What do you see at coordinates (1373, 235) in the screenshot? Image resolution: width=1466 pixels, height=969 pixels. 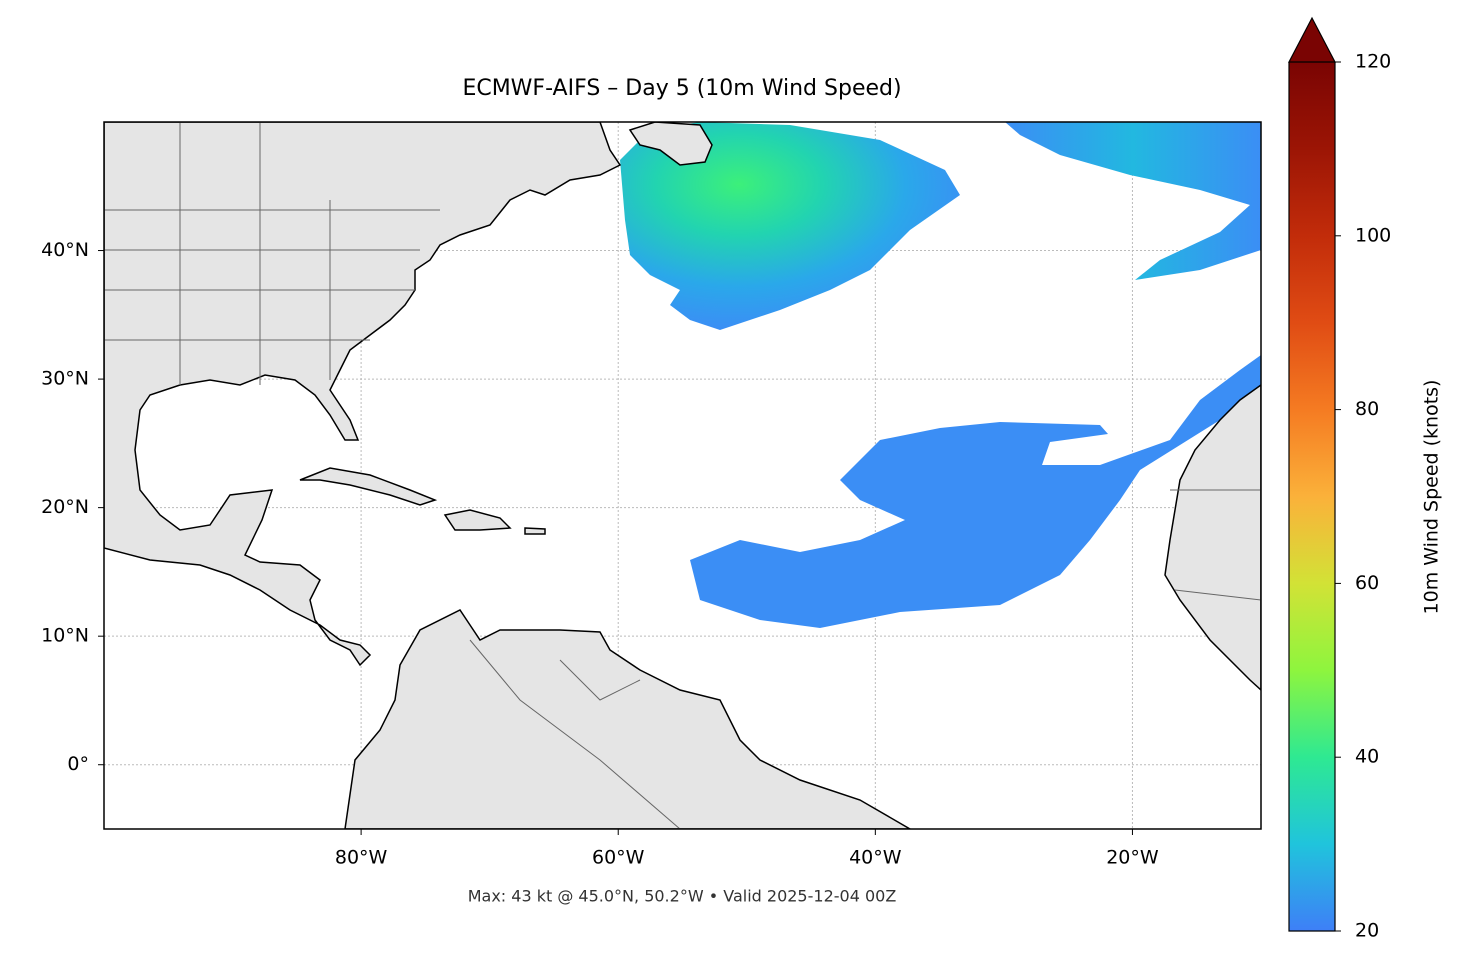 I see `colorbar-tick-label: 100` at bounding box center [1373, 235].